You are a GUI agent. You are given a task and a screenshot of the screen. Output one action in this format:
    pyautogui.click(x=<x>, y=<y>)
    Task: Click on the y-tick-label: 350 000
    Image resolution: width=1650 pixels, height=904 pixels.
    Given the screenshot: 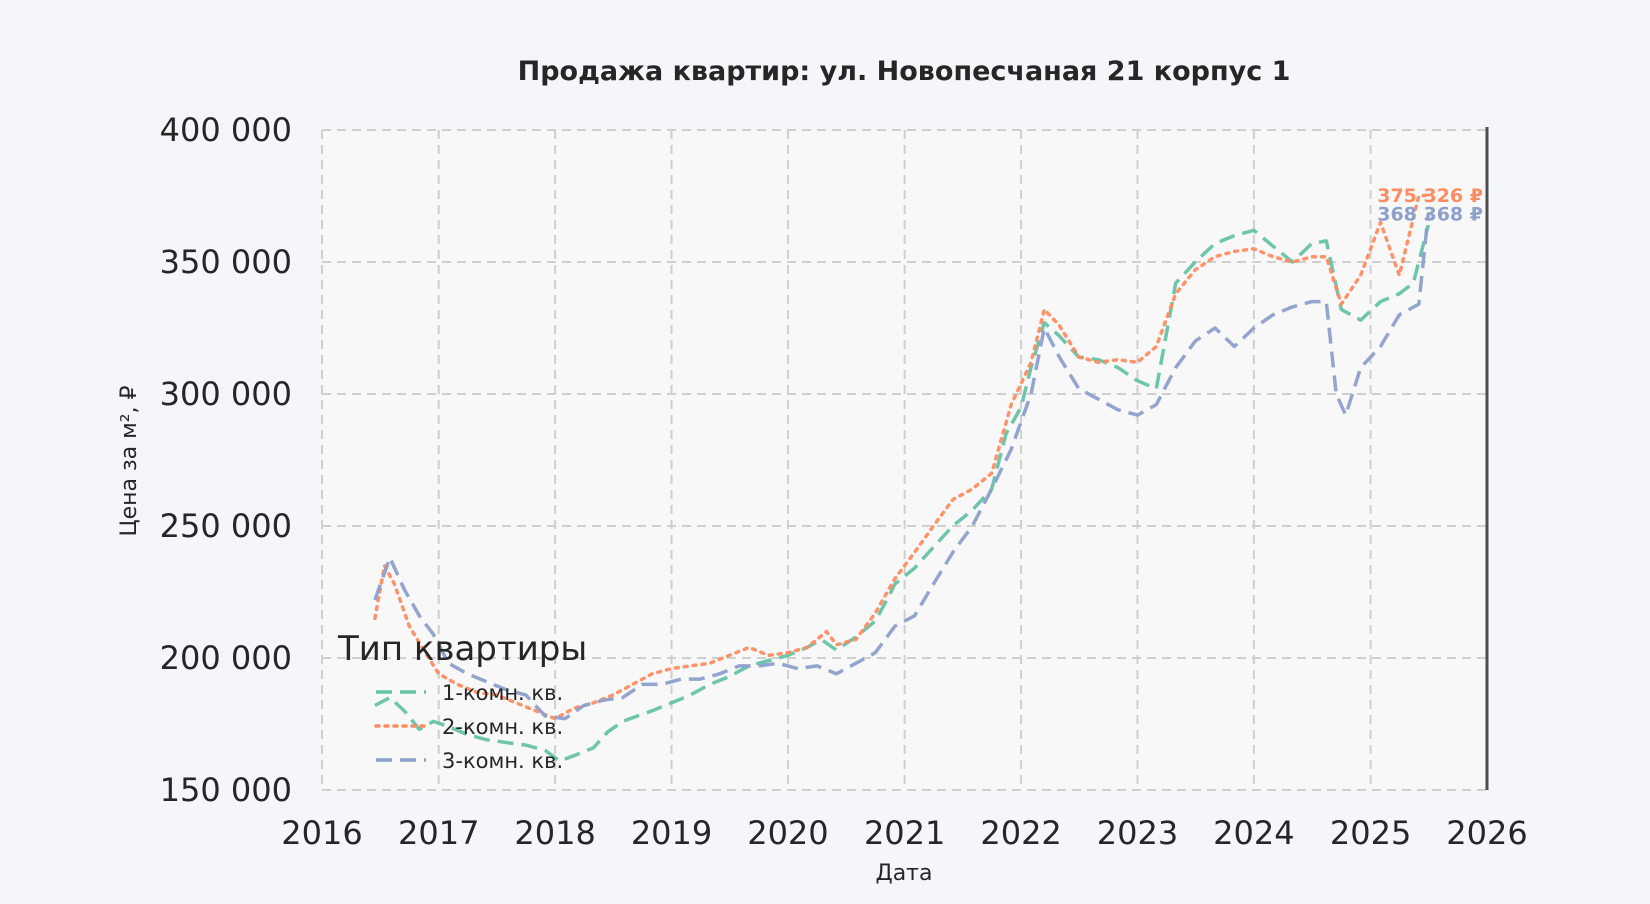 What is the action you would take?
    pyautogui.click(x=226, y=262)
    